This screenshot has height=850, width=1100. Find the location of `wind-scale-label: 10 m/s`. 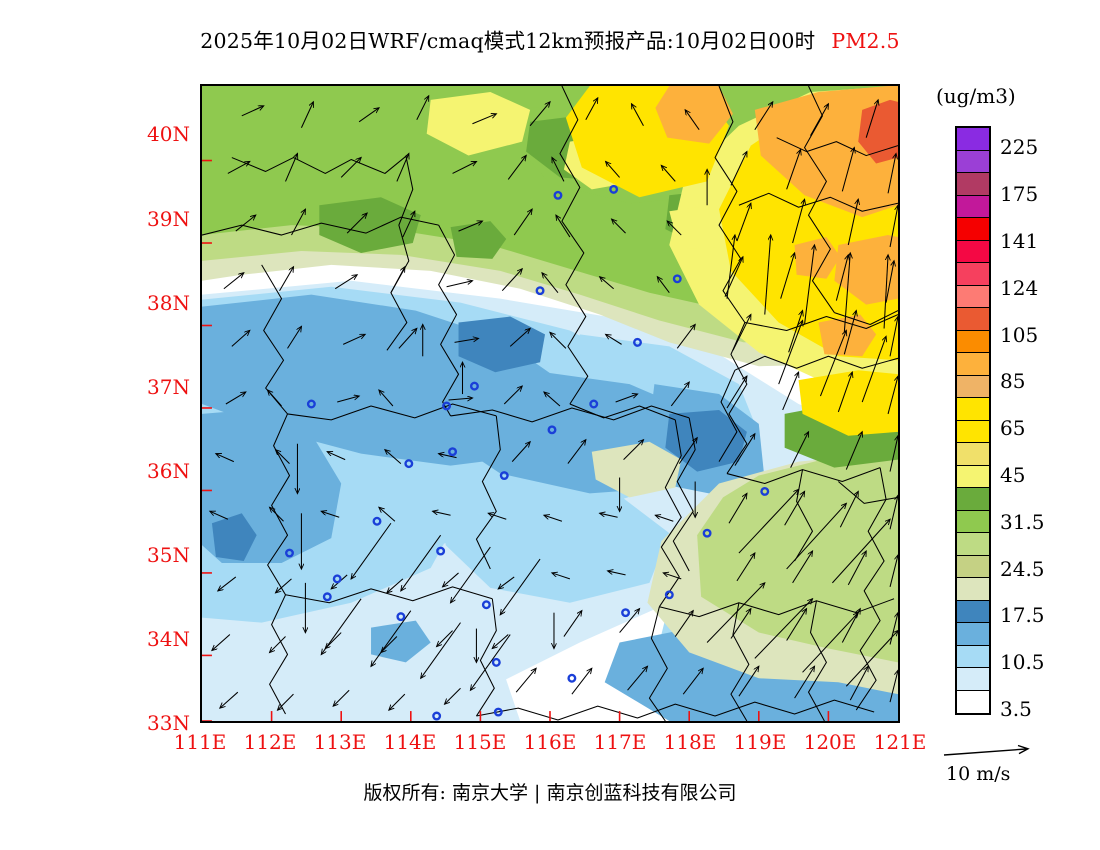

wind-scale-label: 10 m/s is located at coordinates (978, 774).